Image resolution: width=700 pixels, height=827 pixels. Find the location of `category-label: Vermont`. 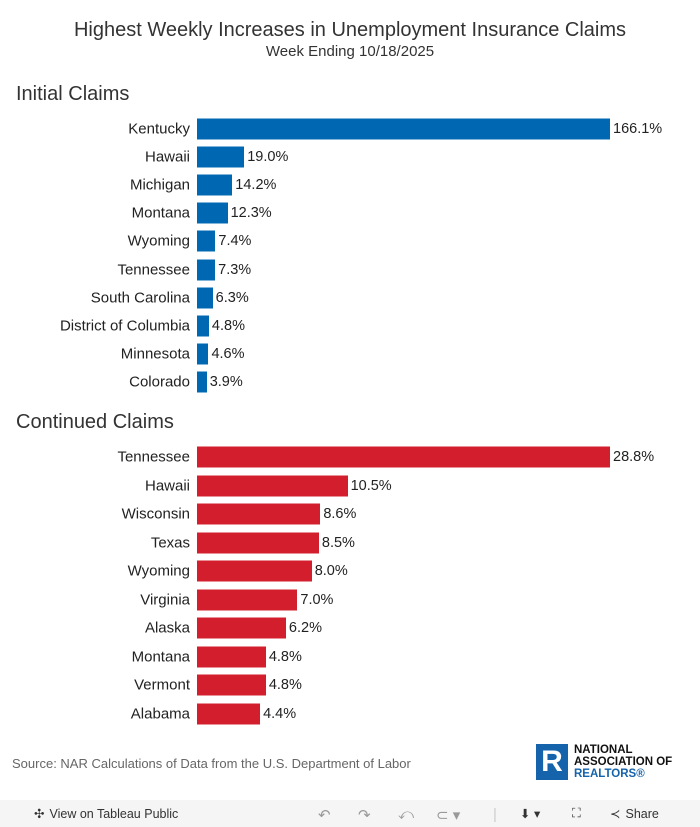

category-label: Vermont is located at coordinates (162, 685).